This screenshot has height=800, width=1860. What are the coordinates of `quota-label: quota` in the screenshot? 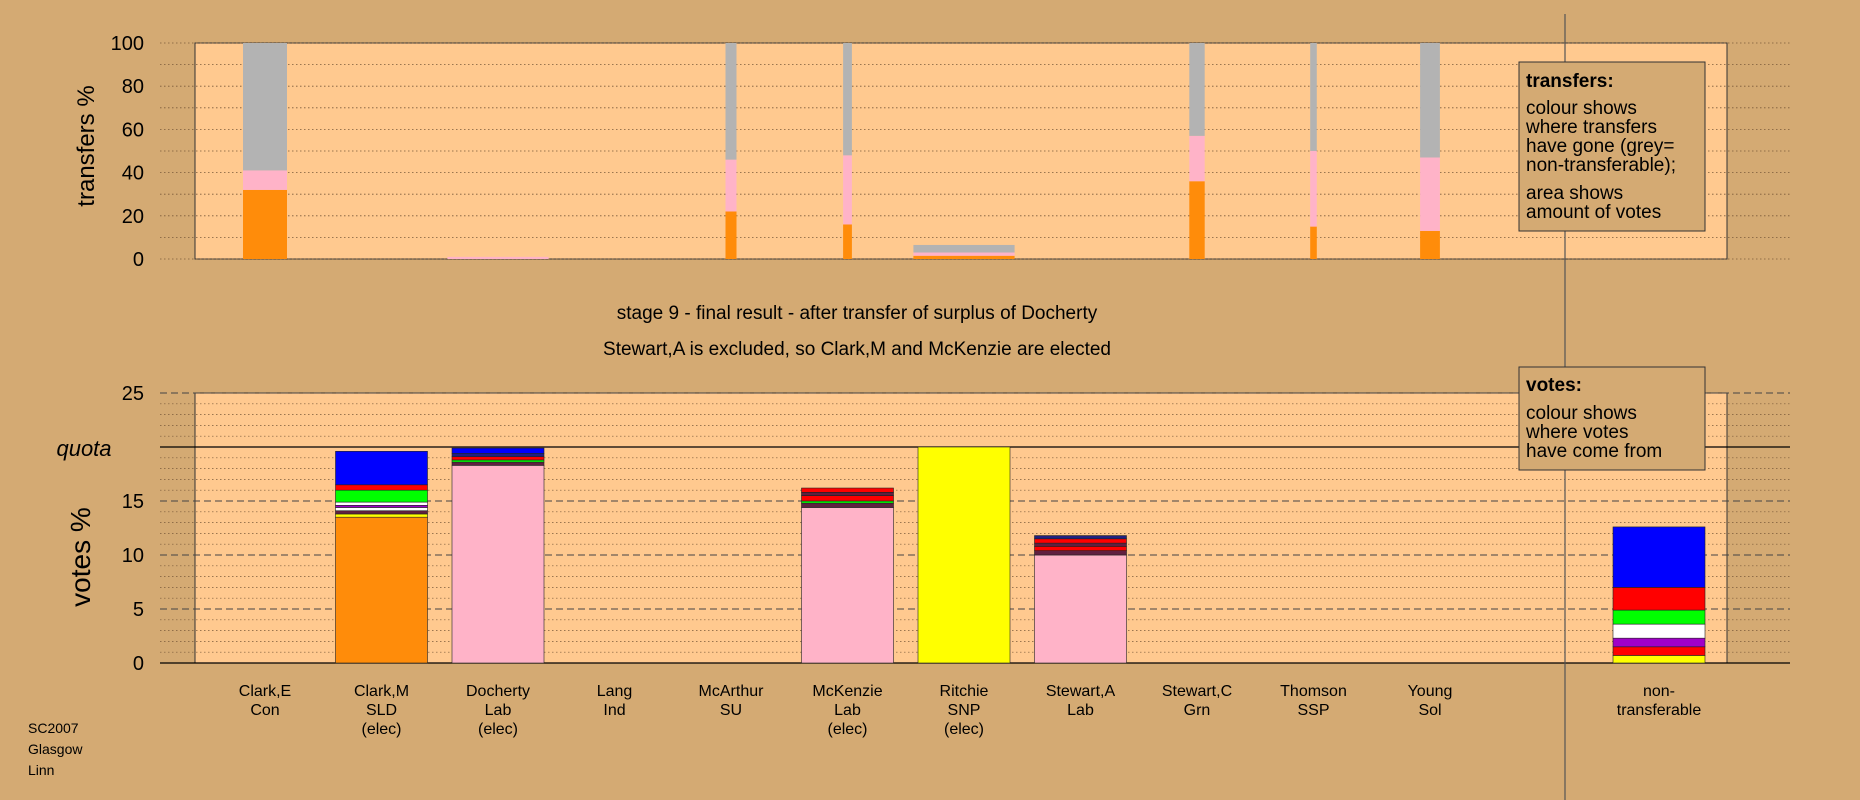 It's located at (83, 448).